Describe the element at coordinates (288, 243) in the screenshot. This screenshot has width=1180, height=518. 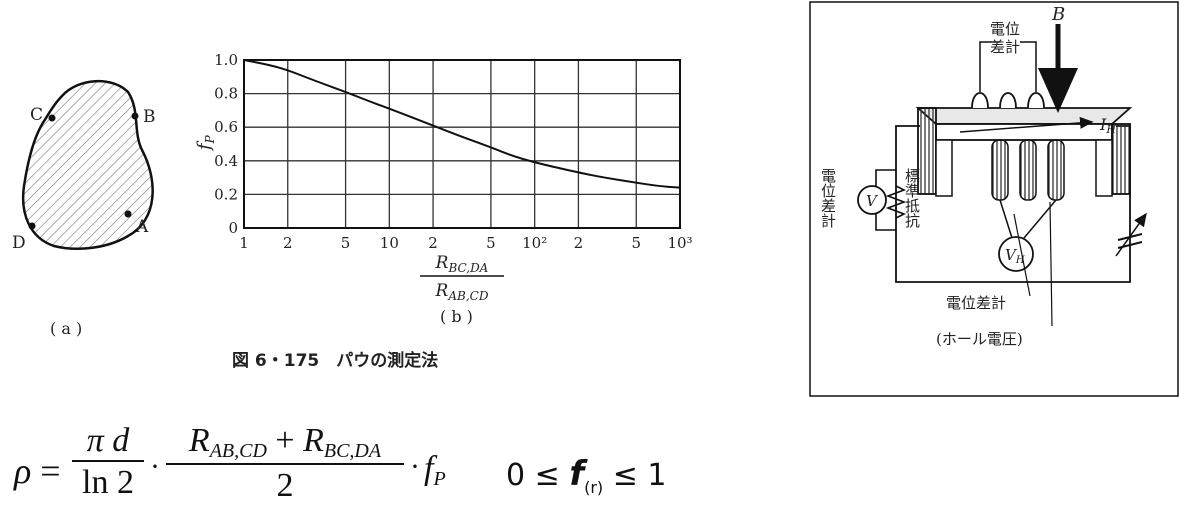
I see `x-tick-label-1: 2` at that location.